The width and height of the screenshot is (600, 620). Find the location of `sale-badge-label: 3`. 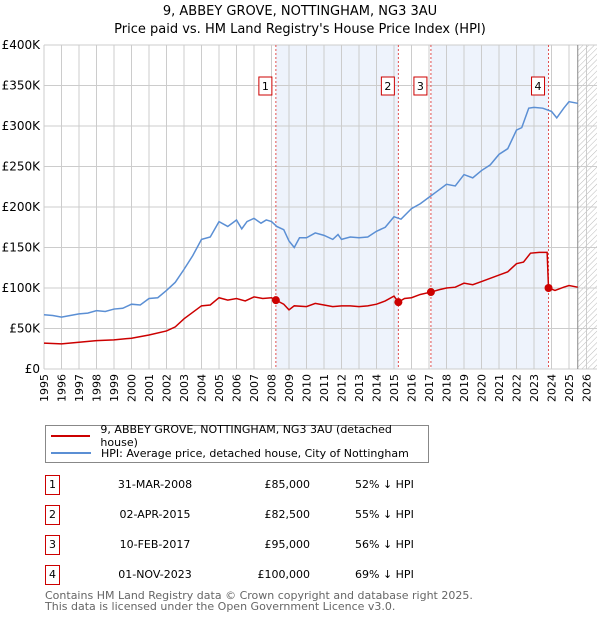

sale-badge-label: 3 is located at coordinates (420, 86).